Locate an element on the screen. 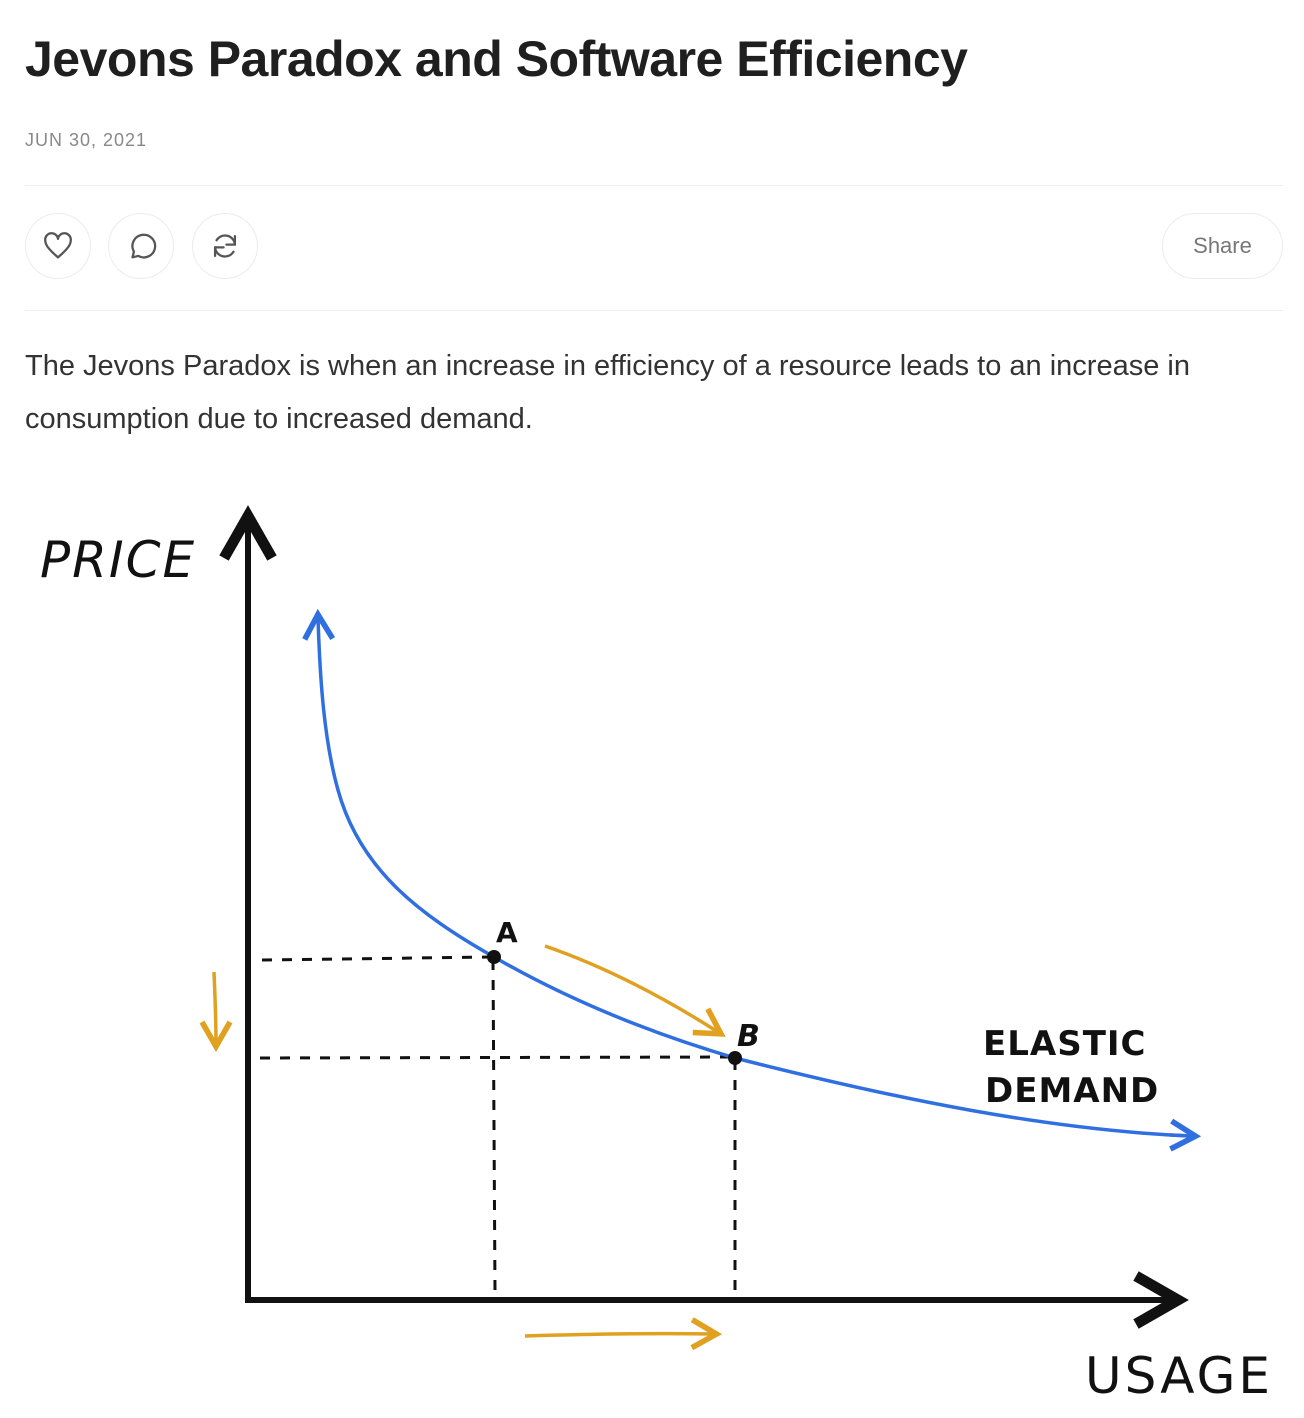  point-b-marker is located at coordinates (735, 1058).